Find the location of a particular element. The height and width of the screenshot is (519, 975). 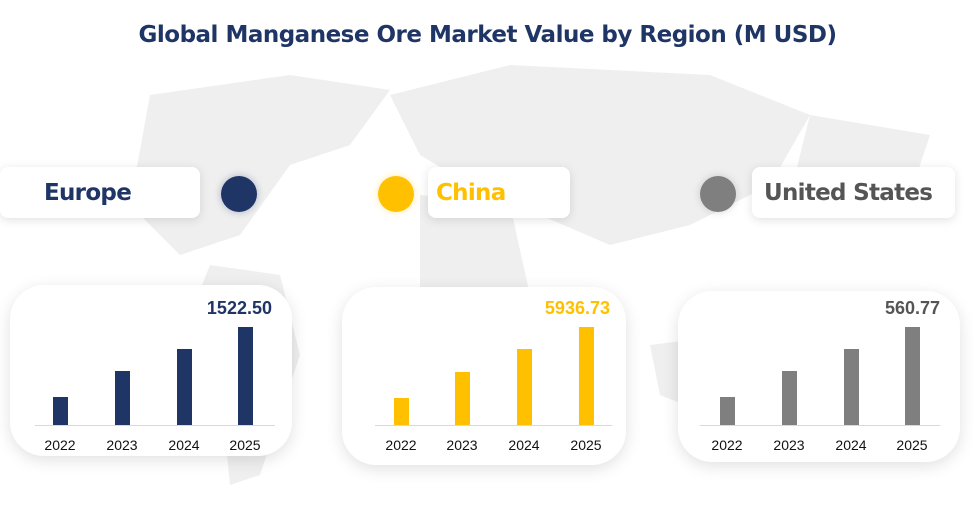

bar-china-2025 is located at coordinates (586, 376).